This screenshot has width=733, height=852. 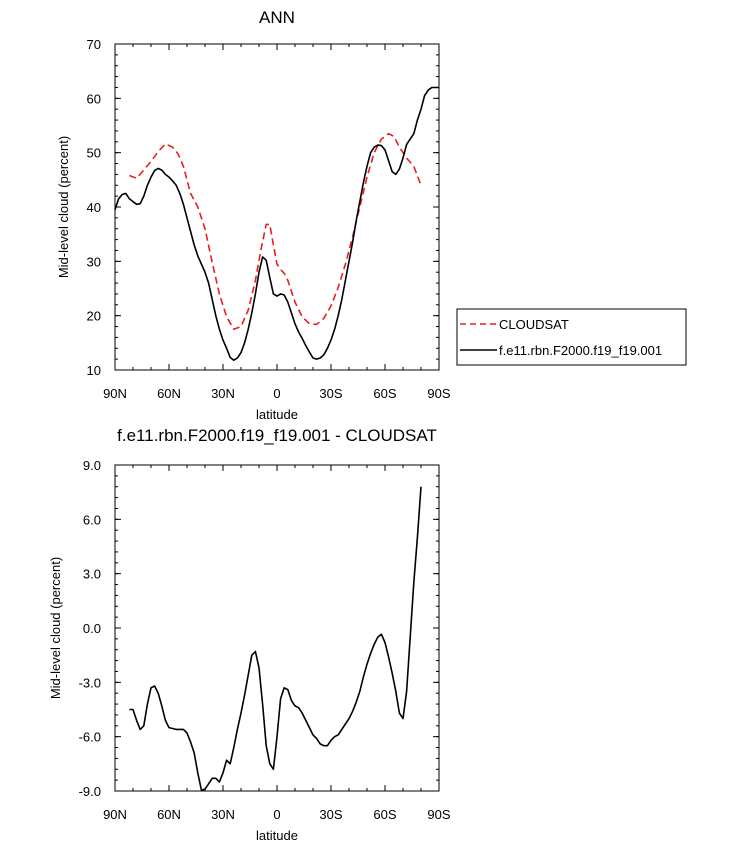 I want to click on legend-box, so click(x=571, y=337).